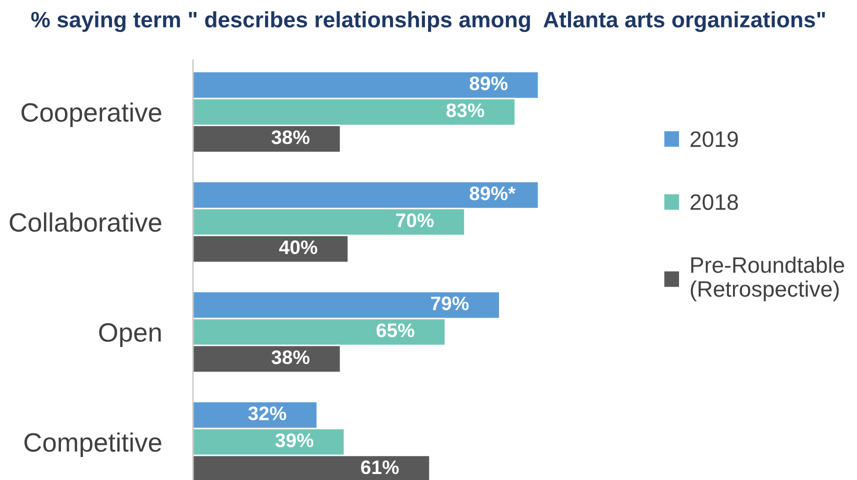  Describe the element at coordinates (767, 279) in the screenshot. I see `legend-label: Pre-Roundtable (Retrospective)` at that location.